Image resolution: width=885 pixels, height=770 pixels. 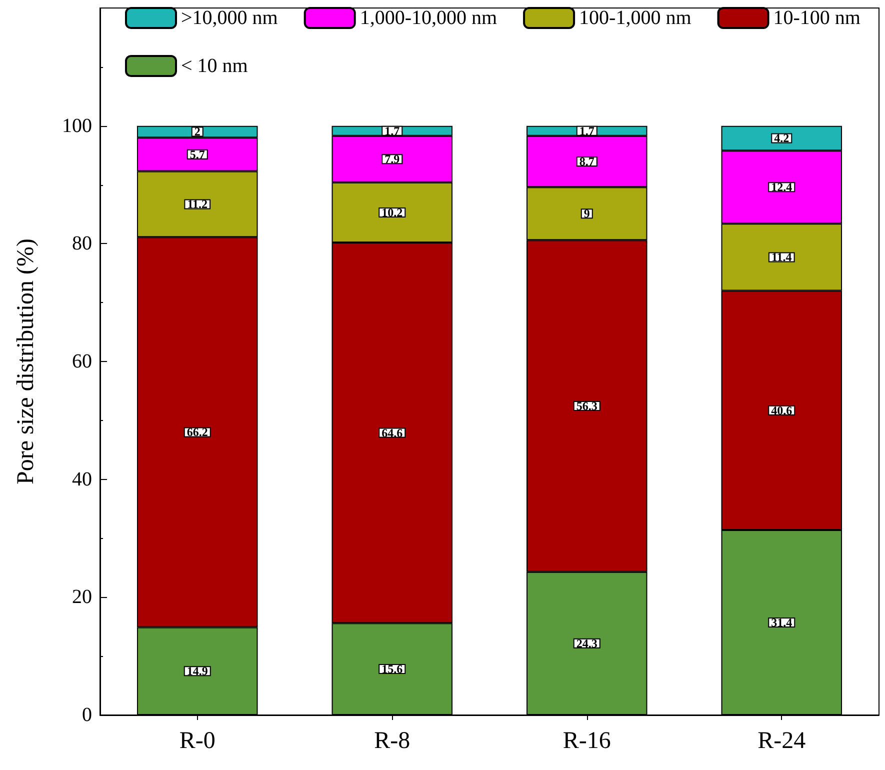 I want to click on y-tick-label: 80, so click(x=82, y=243).